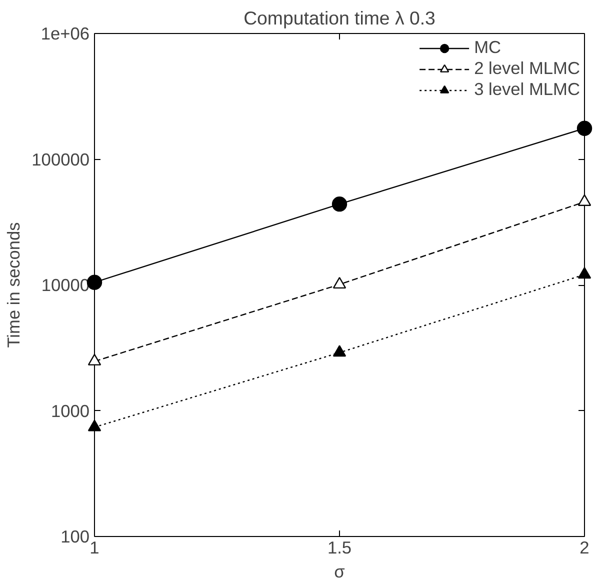  Describe the element at coordinates (340, 18) in the screenshot. I see `chart-title: Computation time λ 0.3` at that location.